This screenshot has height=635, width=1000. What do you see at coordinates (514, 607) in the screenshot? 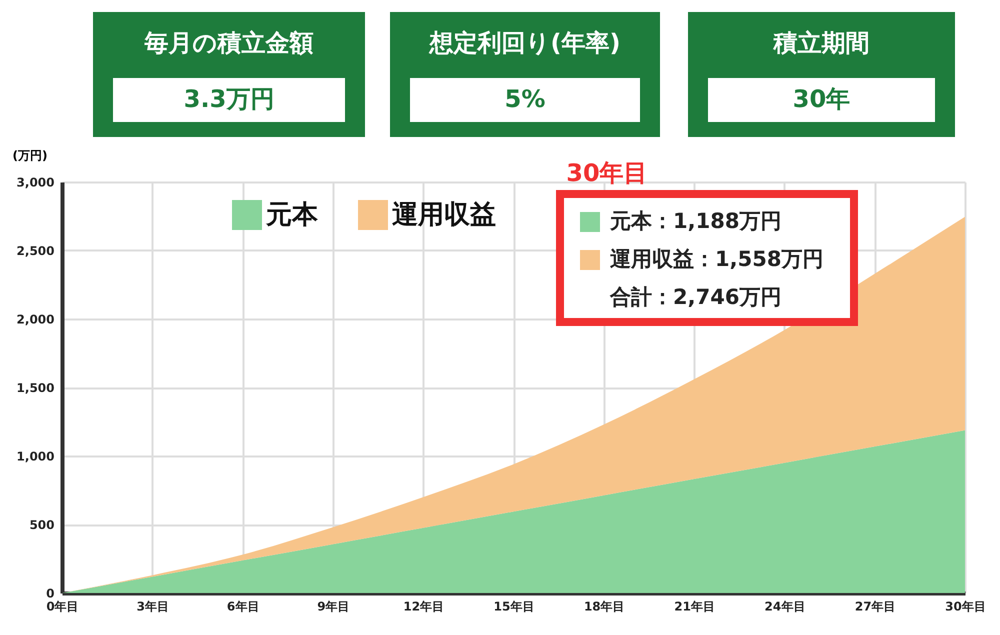
I see `x-tick-label: 15年目` at bounding box center [514, 607].